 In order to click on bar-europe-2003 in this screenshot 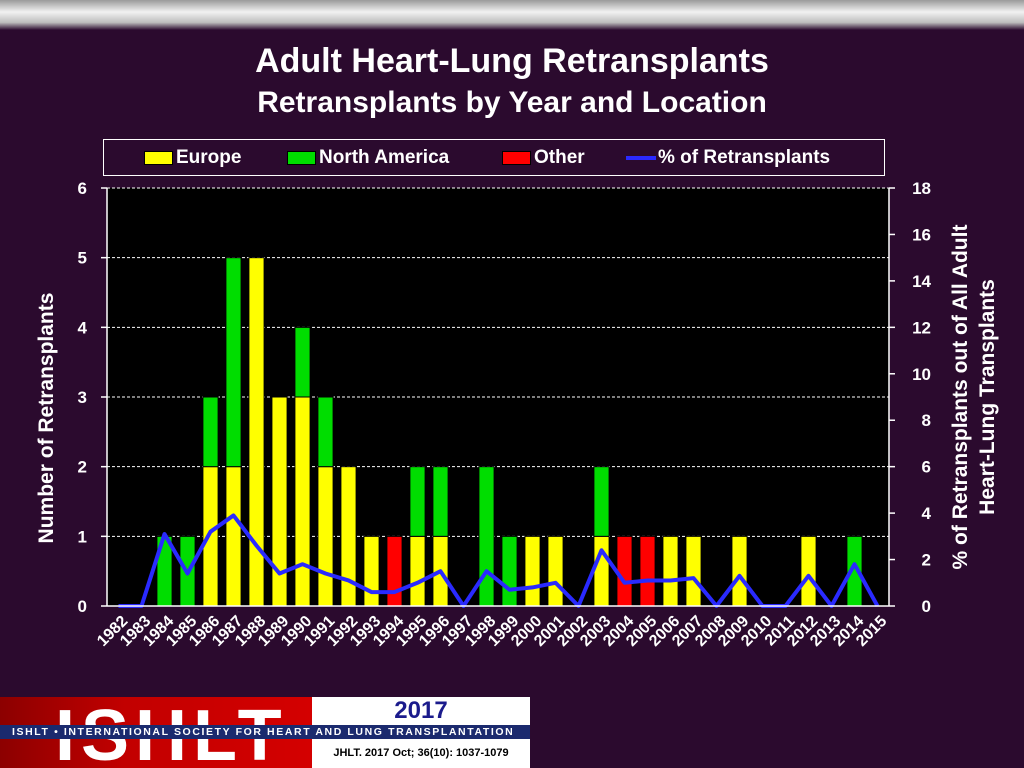, I will do `click(601, 571)`.